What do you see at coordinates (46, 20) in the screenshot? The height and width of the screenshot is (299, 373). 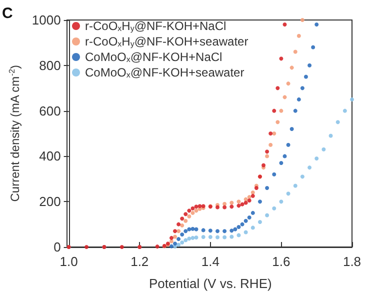 I see `y-tick-label: 1000` at bounding box center [46, 20].